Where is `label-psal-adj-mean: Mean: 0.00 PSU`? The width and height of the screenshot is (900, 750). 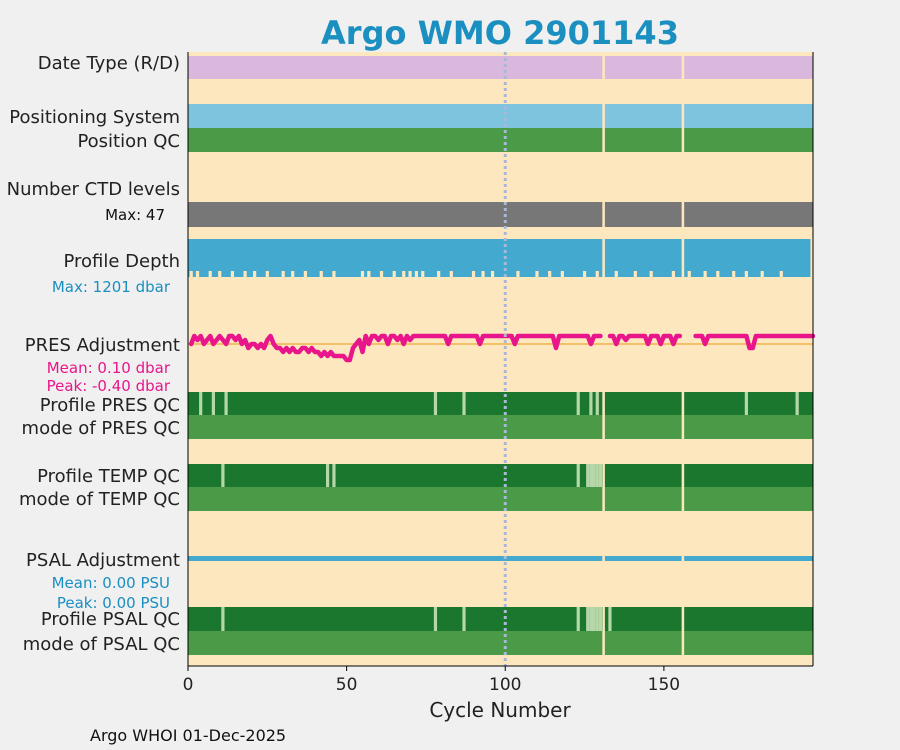
label-psal-adj-mean: Mean: 0.00 PSU is located at coordinates (111, 583).